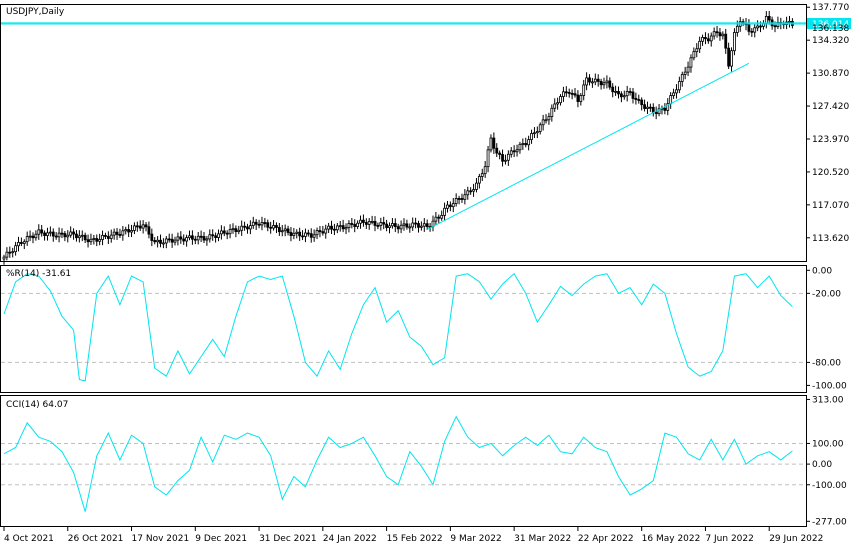 The width and height of the screenshot is (860, 550). What do you see at coordinates (830, 140) in the screenshot?
I see `price-tick-label: 123.970` at bounding box center [830, 140].